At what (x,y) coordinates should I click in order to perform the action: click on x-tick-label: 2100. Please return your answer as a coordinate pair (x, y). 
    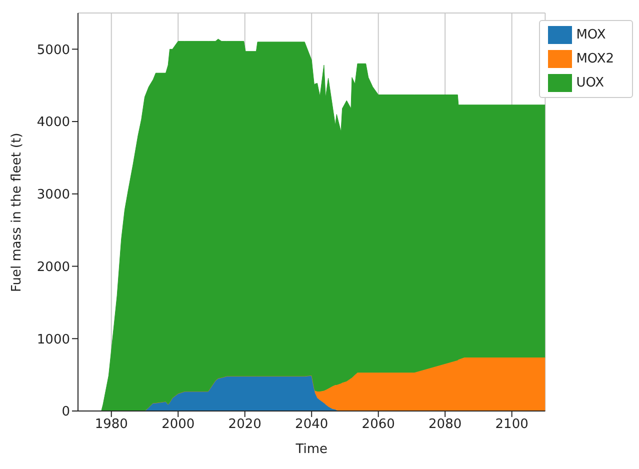
    Looking at the image, I should click on (511, 424).